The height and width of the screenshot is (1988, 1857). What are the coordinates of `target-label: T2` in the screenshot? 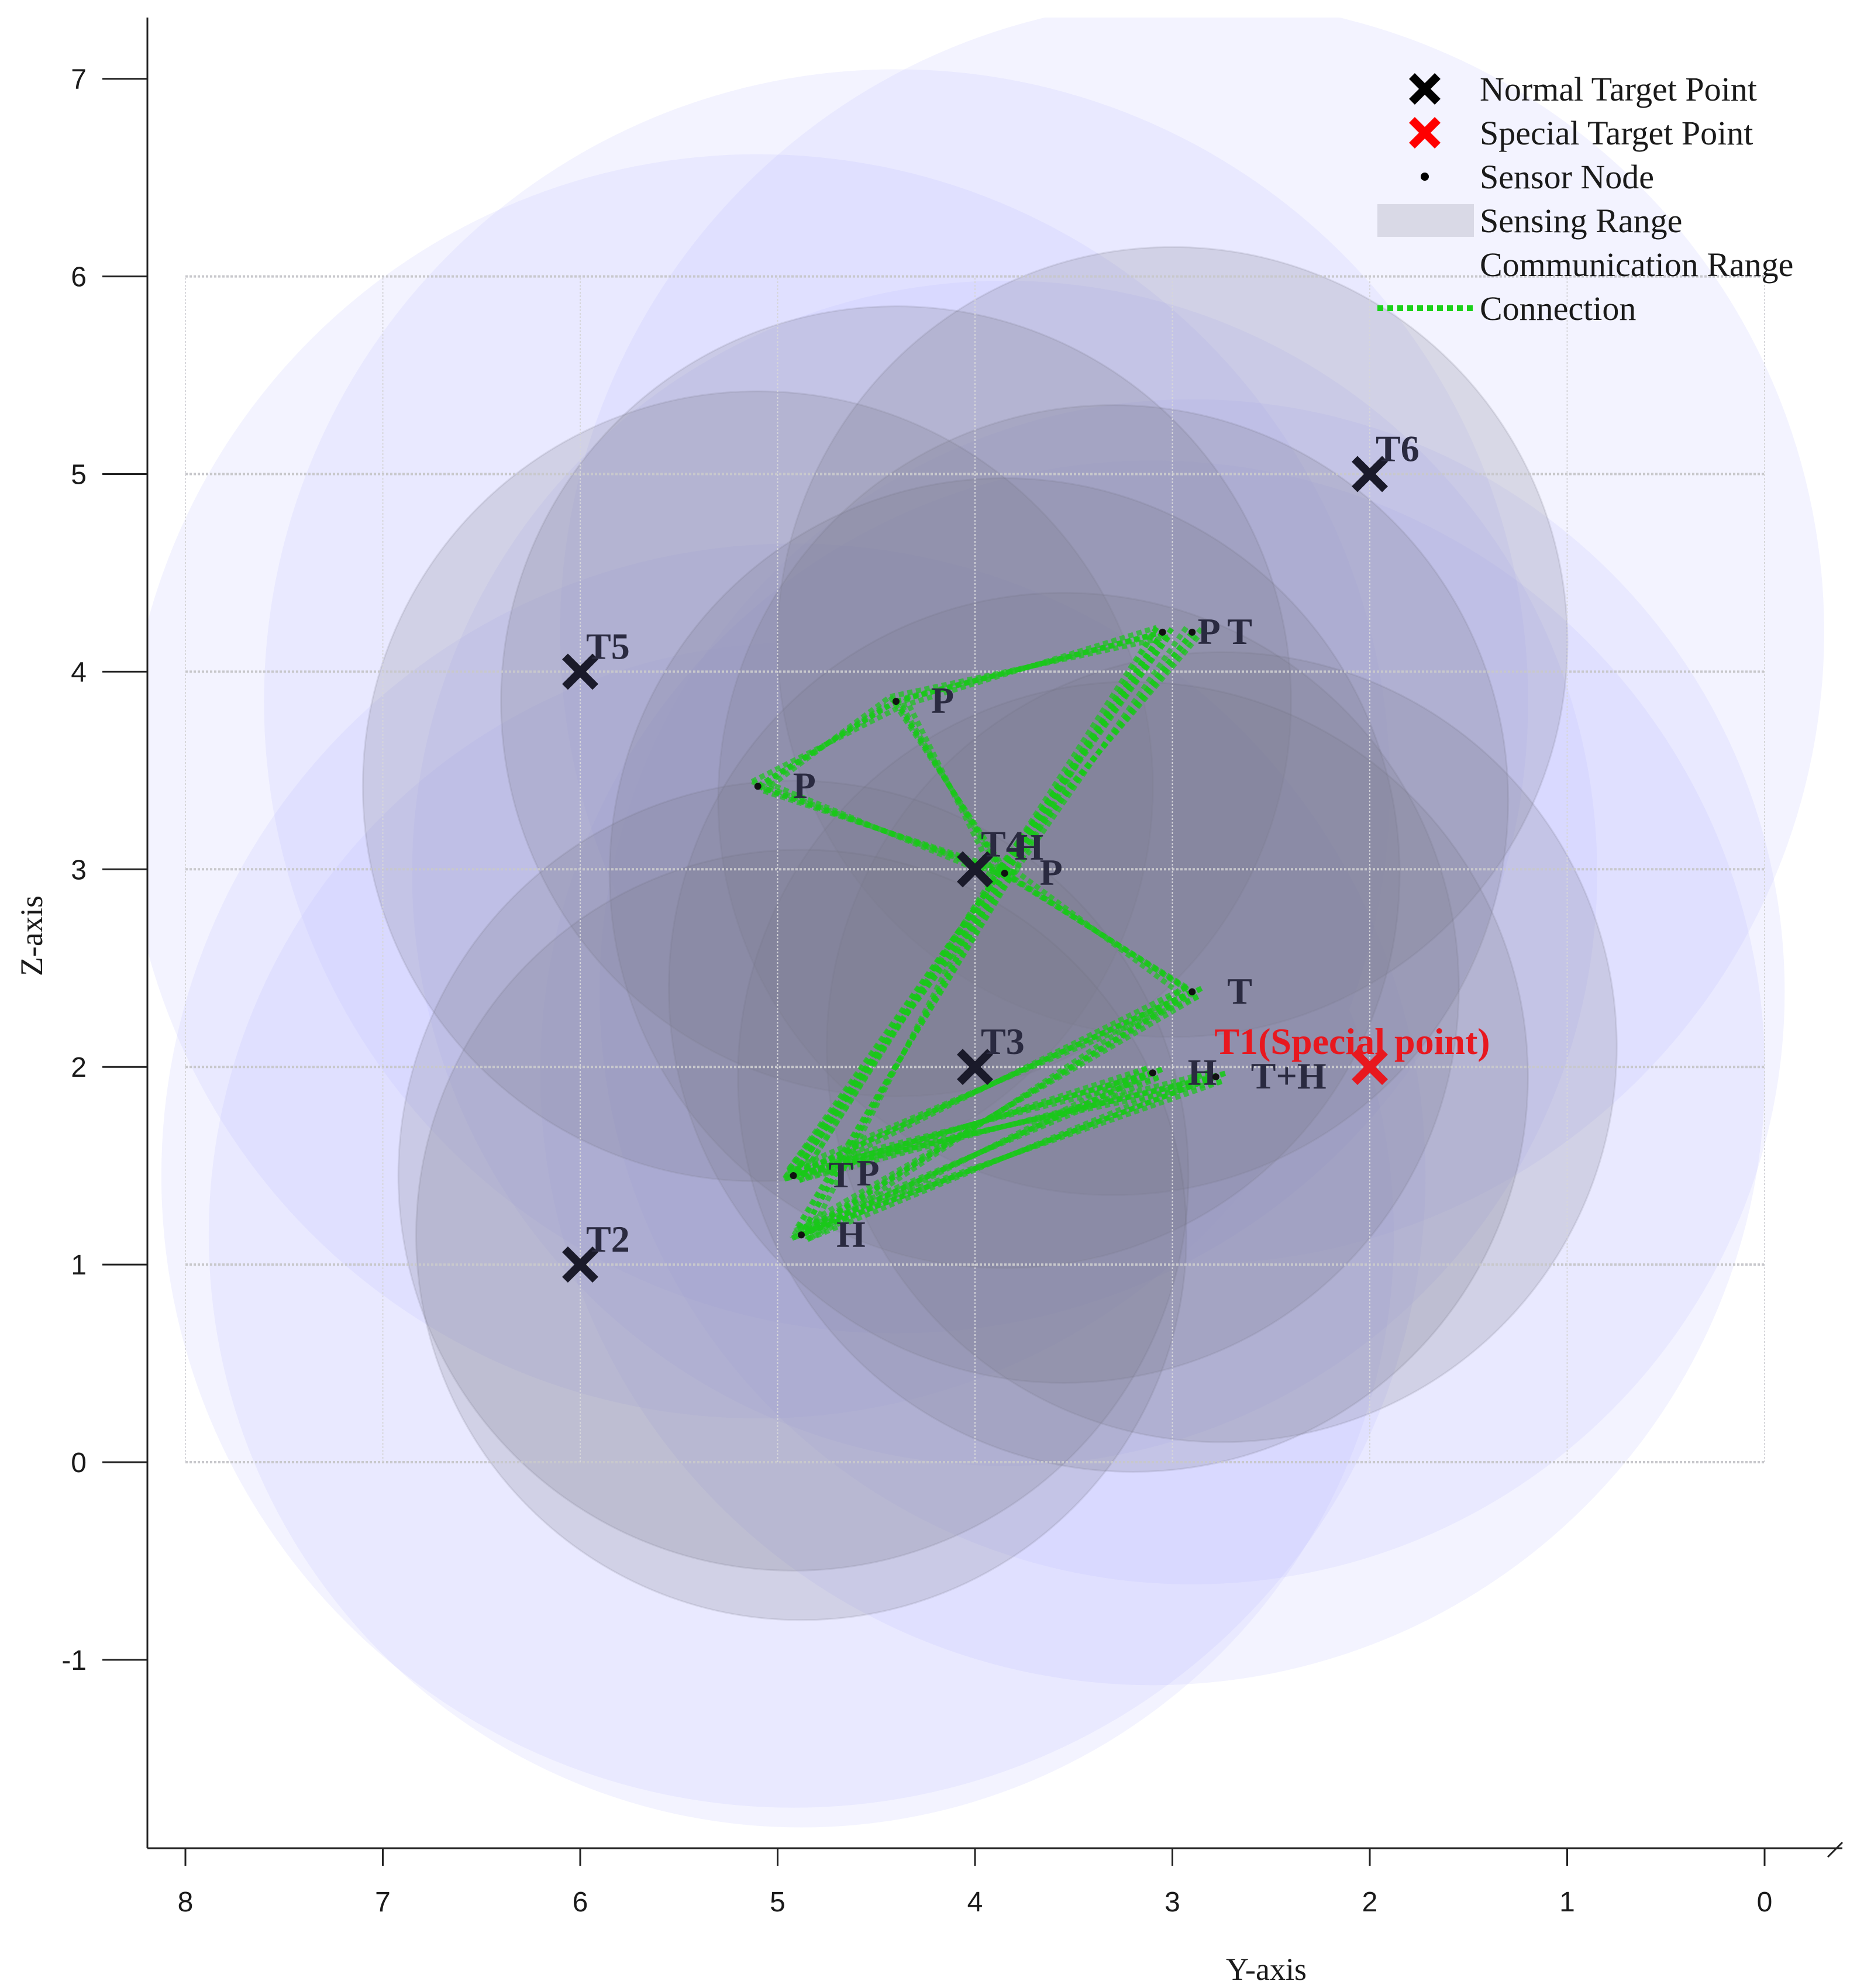 It's located at (608, 1239).